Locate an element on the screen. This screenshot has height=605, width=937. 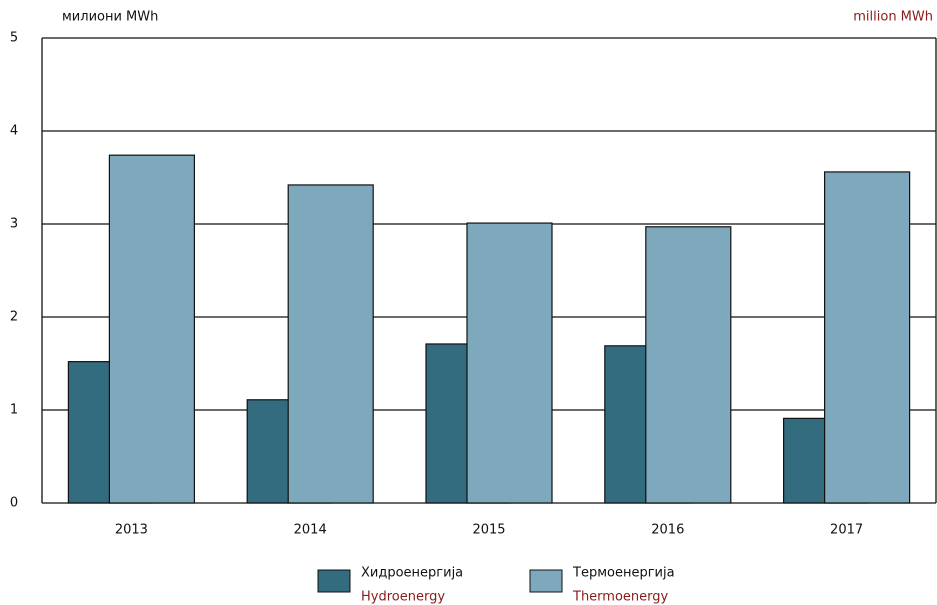
legend-label: Термоенергија is located at coordinates (623, 573).